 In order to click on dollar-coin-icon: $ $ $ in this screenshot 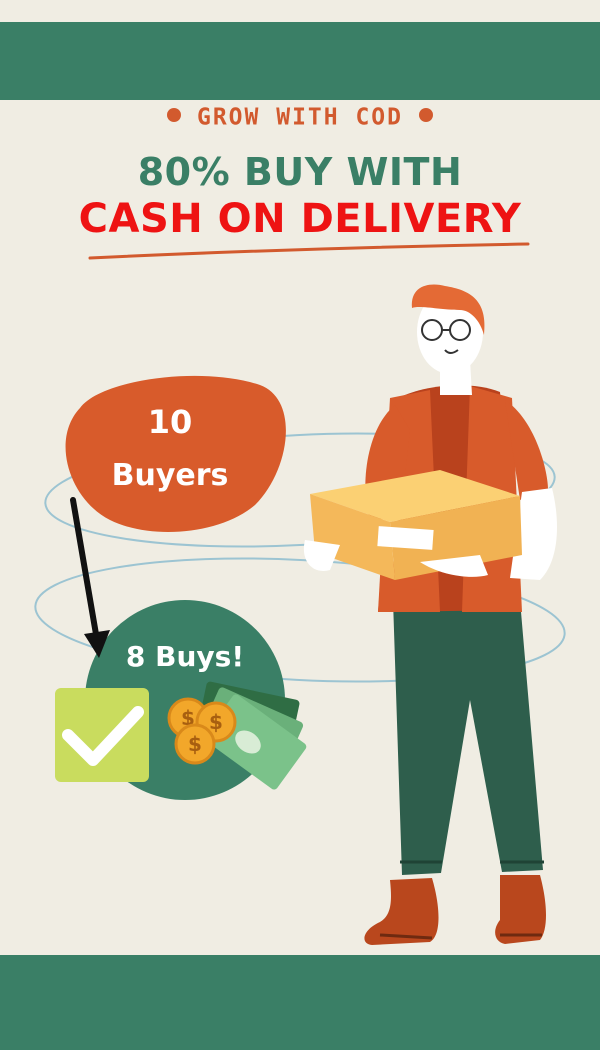, I will do `click(202, 731)`.